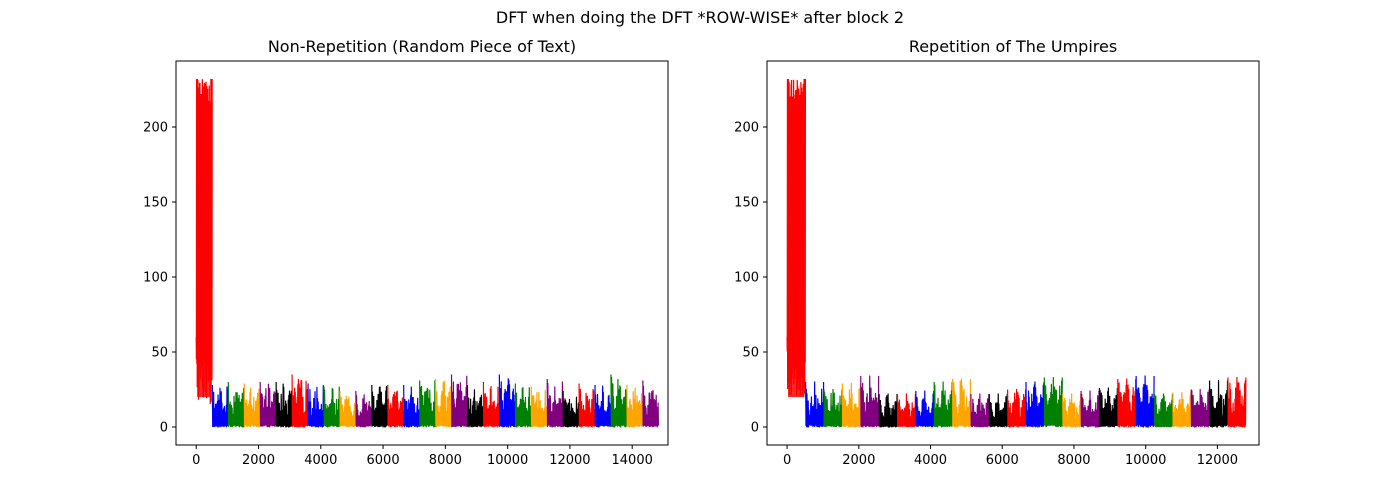 Image resolution: width=1400 pixels, height=500 pixels. What do you see at coordinates (1013, 46) in the screenshot?
I see `chart-title-repetition: Repetition of The Umpires` at bounding box center [1013, 46].